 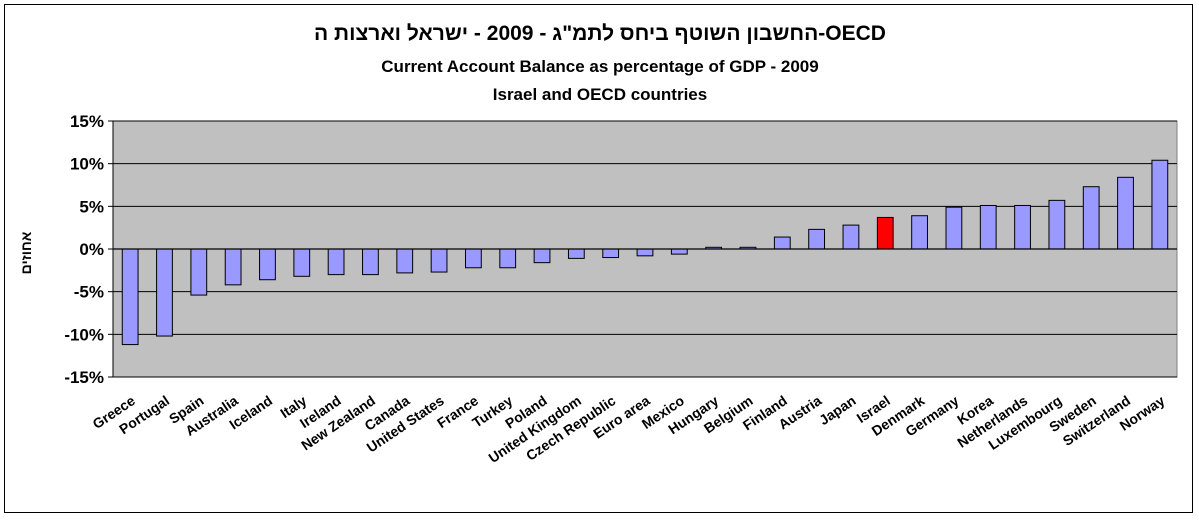 What do you see at coordinates (611, 253) in the screenshot?
I see `bar-czech-republic` at bounding box center [611, 253].